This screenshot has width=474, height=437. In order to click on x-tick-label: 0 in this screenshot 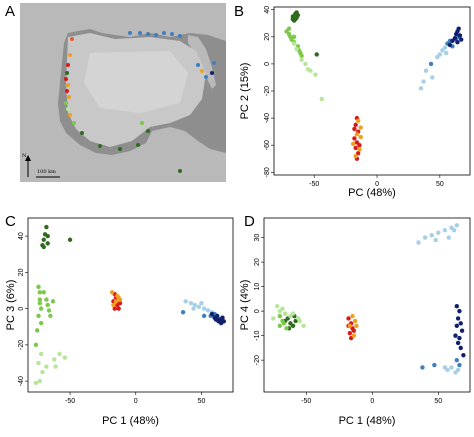, I will do `click(372, 401)`.